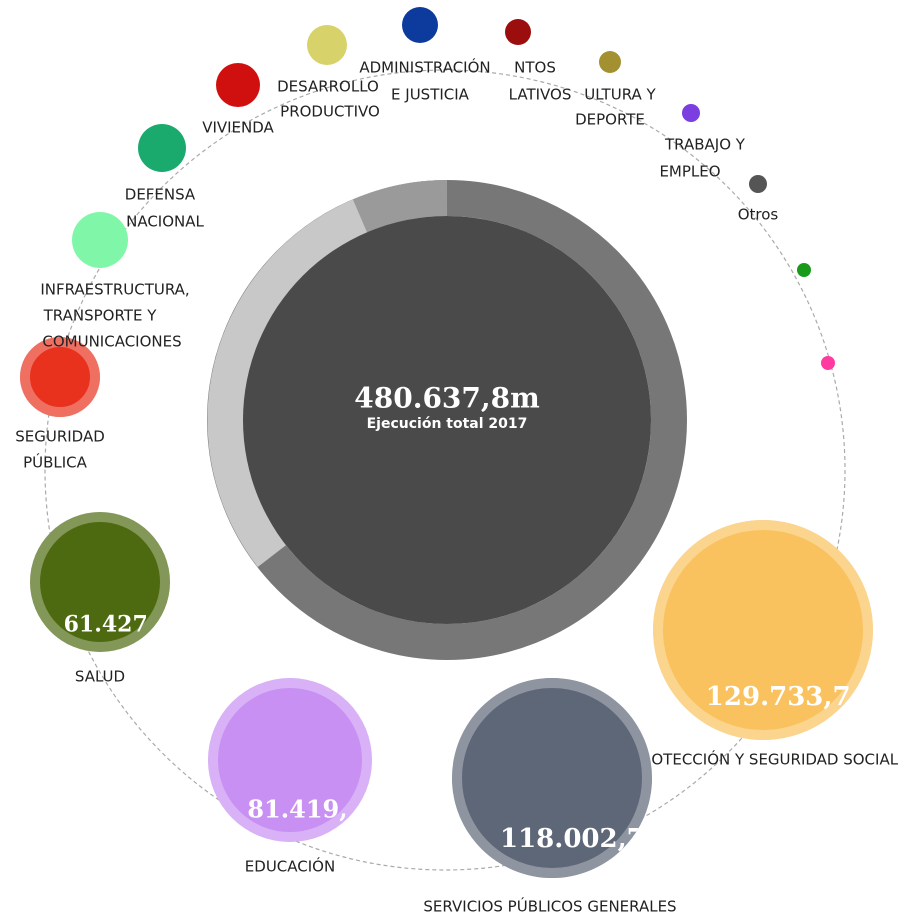 This screenshot has height=921, width=921. What do you see at coordinates (60, 437) in the screenshot?
I see `bubble-label: SEGURIDAD` at bounding box center [60, 437].